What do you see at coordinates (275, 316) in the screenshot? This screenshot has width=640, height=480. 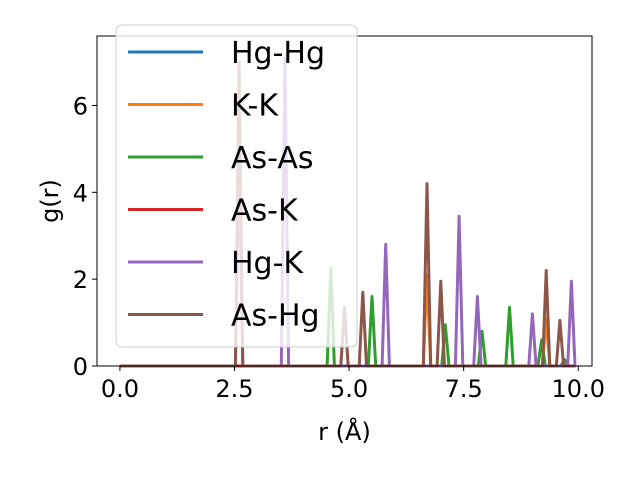 I see `legend-entry-label: As-Hg` at bounding box center [275, 316].